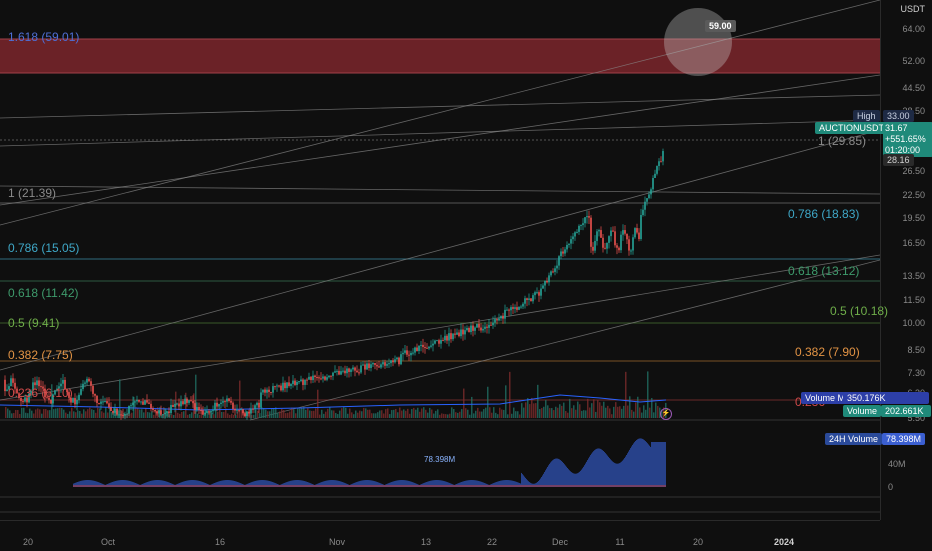 The width and height of the screenshot is (932, 551). I want to click on price-tick: 64.00, so click(913, 29).